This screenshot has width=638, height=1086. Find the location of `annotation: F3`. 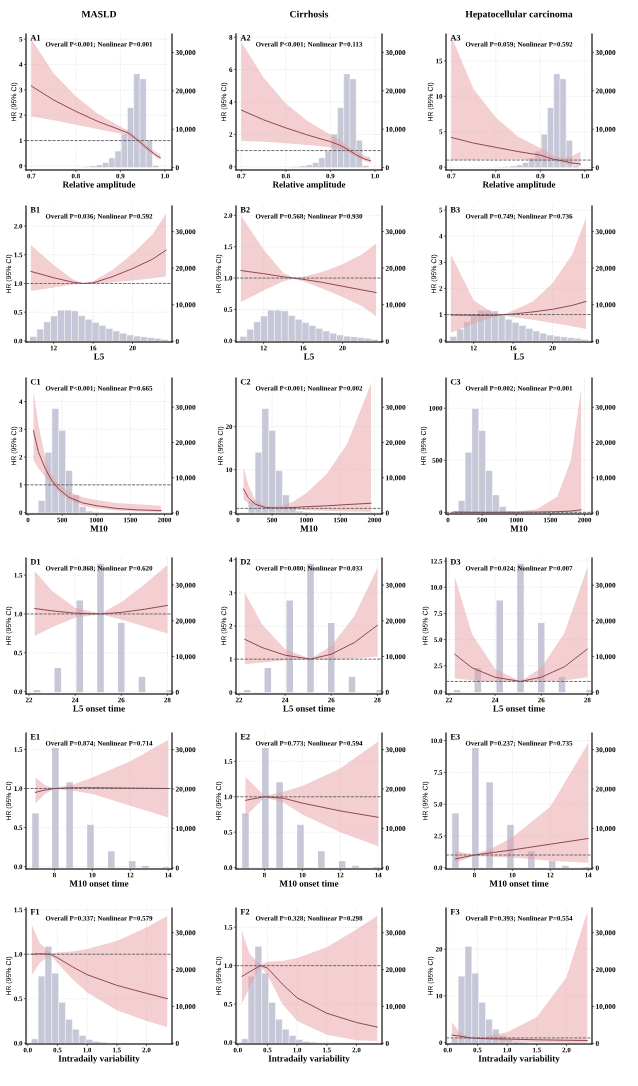

annotation: F3 is located at coordinates (455, 911).